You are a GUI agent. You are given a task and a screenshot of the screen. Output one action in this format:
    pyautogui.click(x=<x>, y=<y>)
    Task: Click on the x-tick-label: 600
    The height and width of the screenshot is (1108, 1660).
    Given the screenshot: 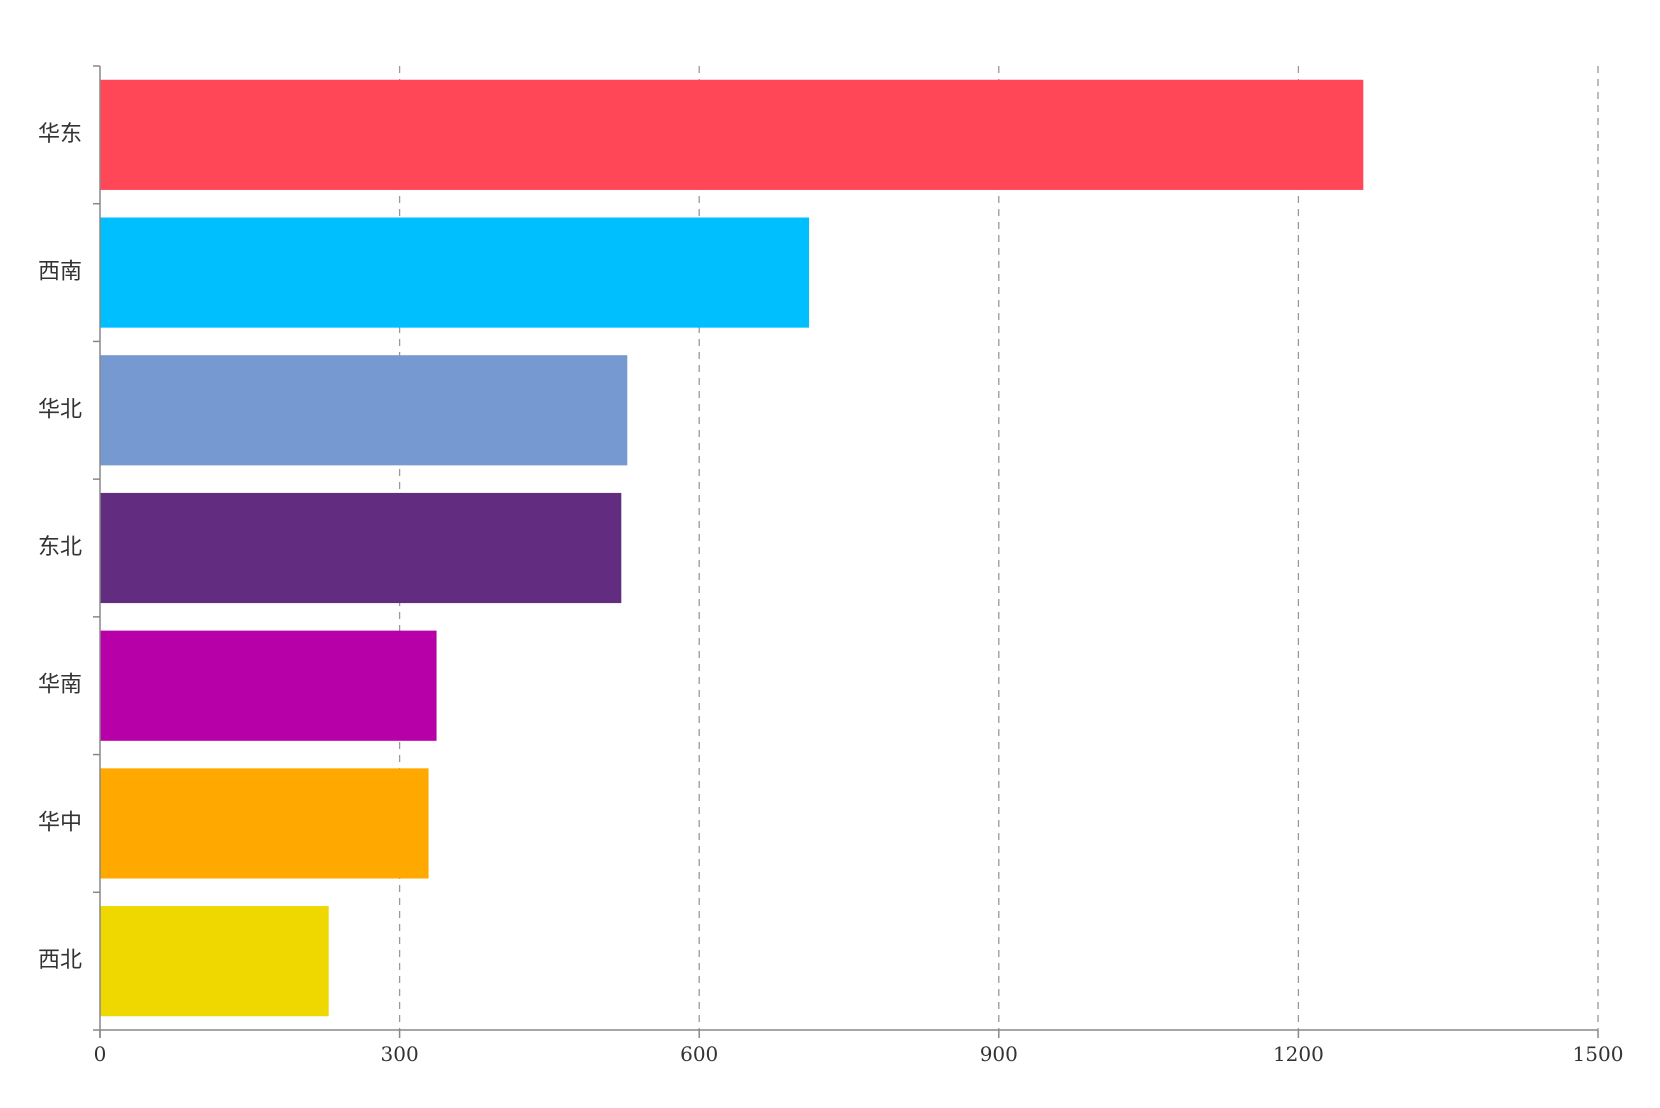 What is the action you would take?
    pyautogui.click(x=699, y=1054)
    